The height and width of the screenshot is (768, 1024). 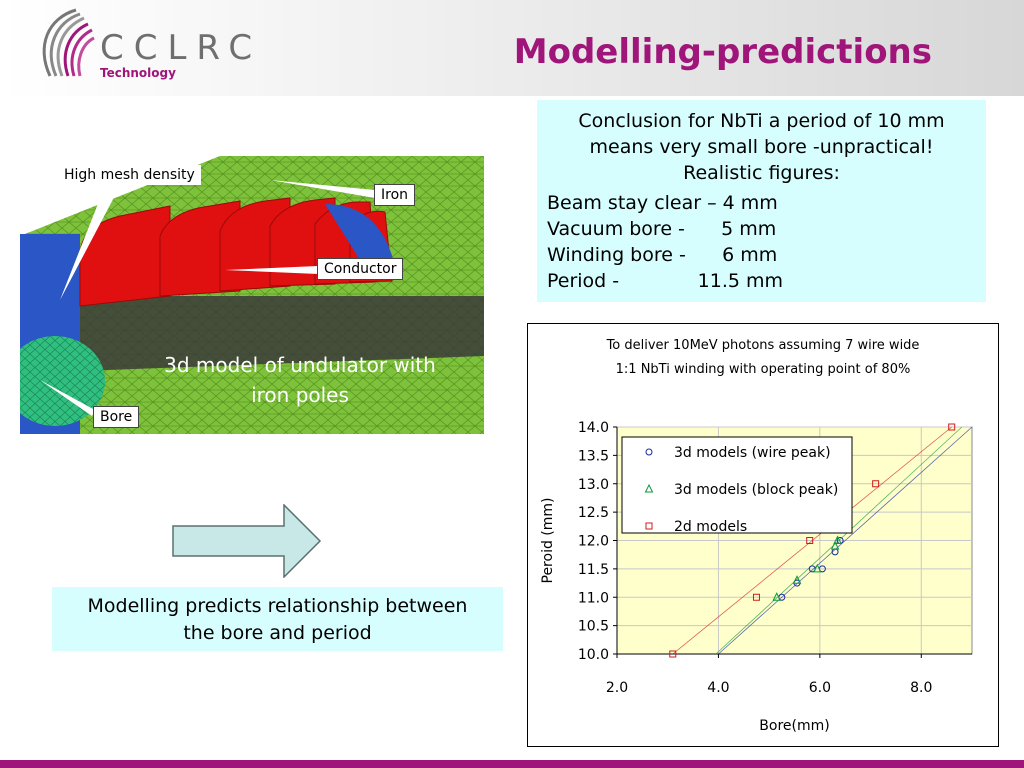 I want to click on logo-subtitle: Technology, so click(x=138, y=73).